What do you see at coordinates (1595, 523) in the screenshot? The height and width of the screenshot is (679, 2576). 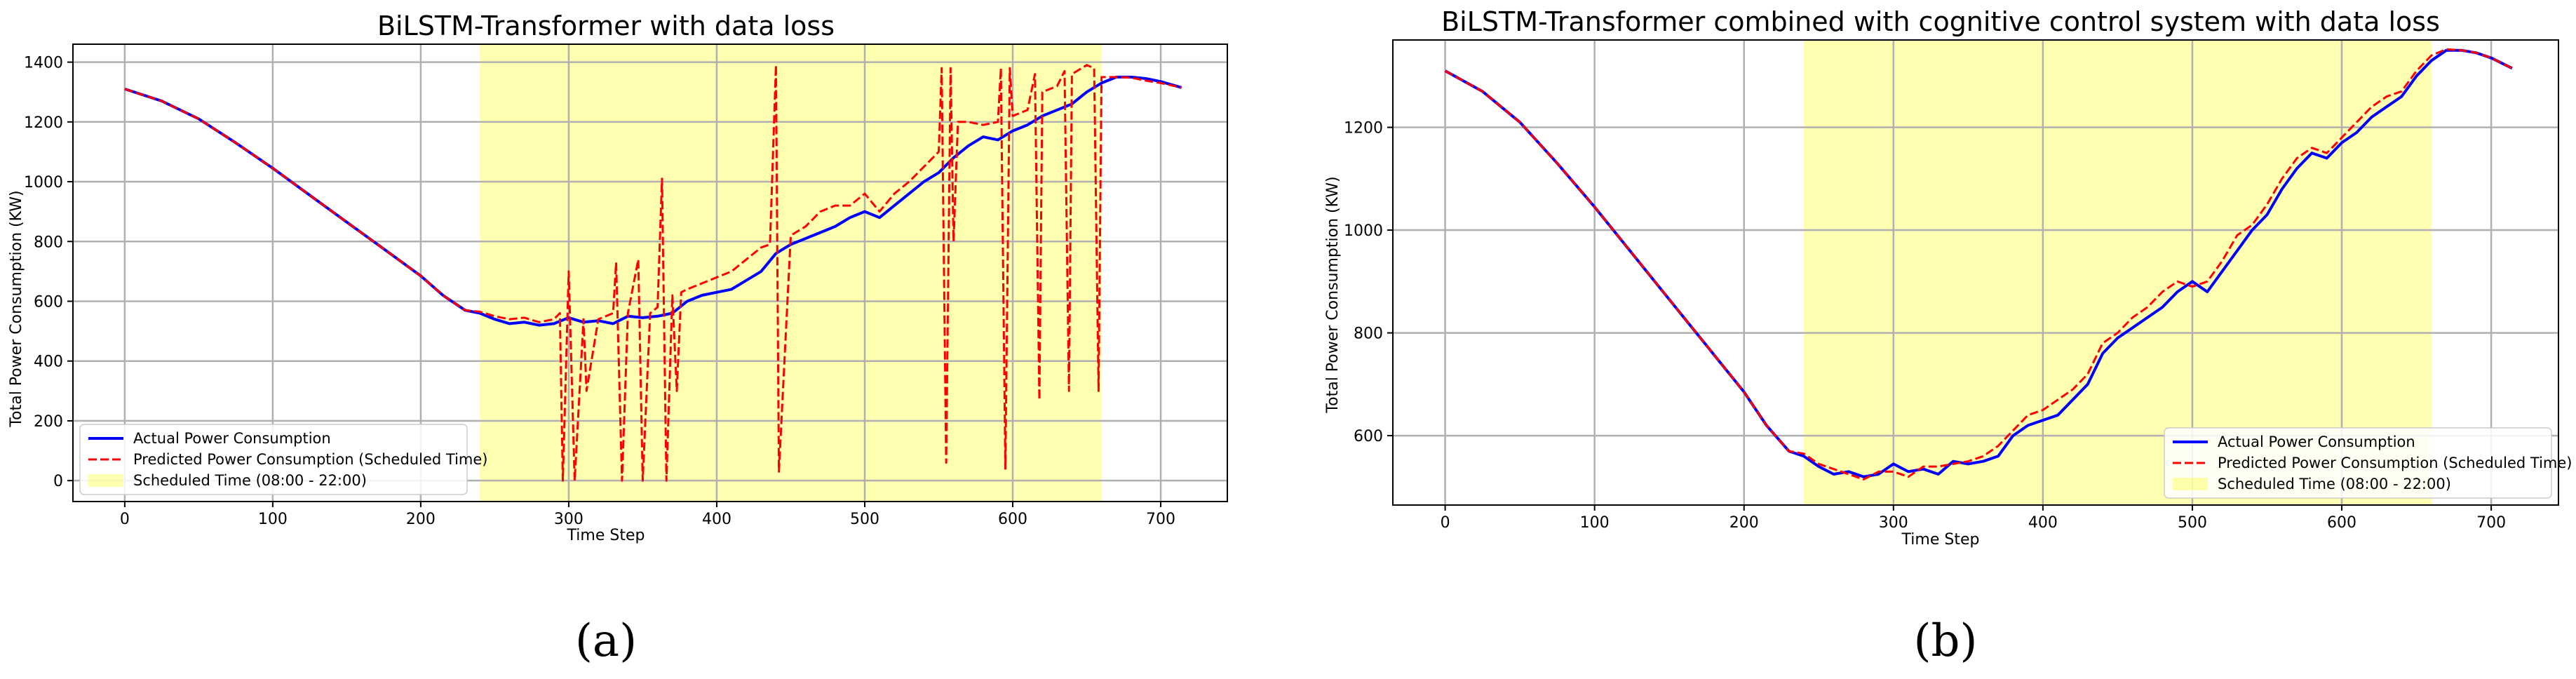 I see `chart-b-xtick-1: 100` at bounding box center [1595, 523].